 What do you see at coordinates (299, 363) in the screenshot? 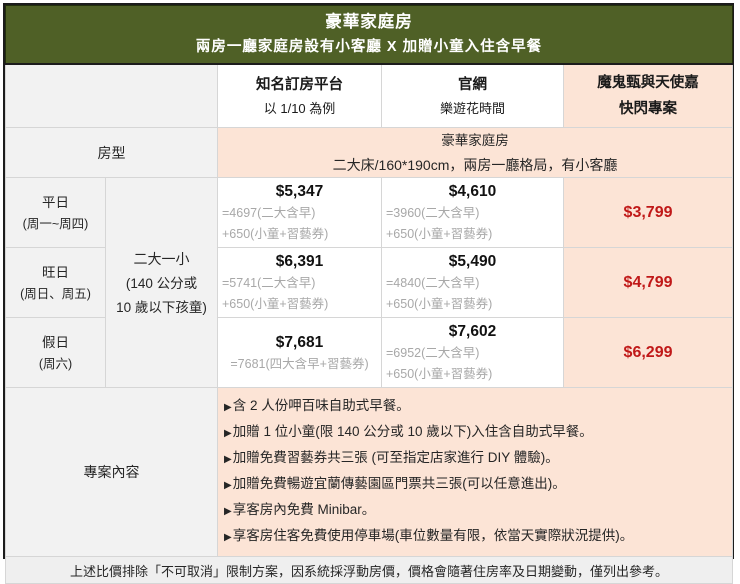
I see `price-calc1: =7681(四大含早+習藝券)` at bounding box center [299, 363].